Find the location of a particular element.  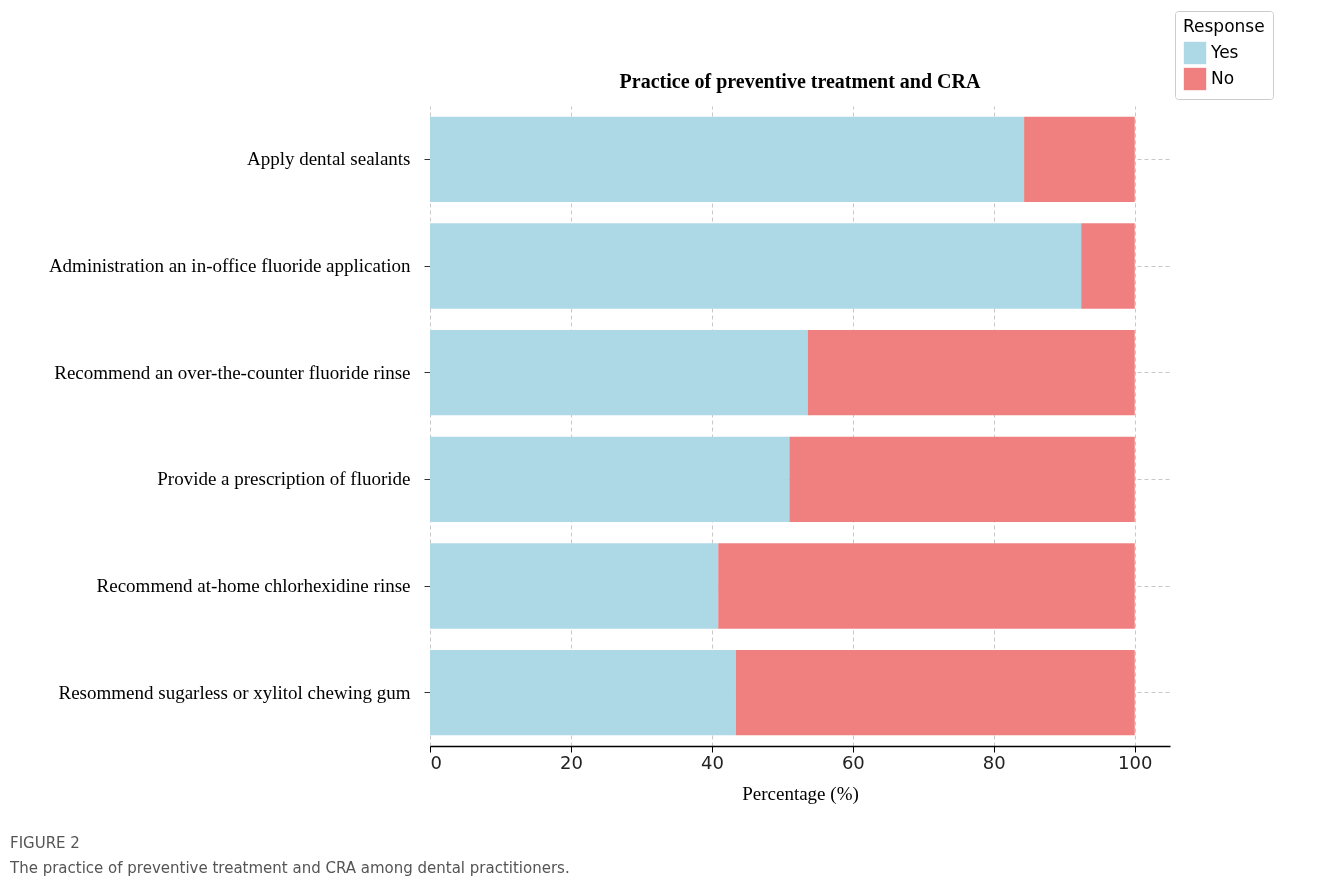

x-tick-label: 20 is located at coordinates (571, 762).